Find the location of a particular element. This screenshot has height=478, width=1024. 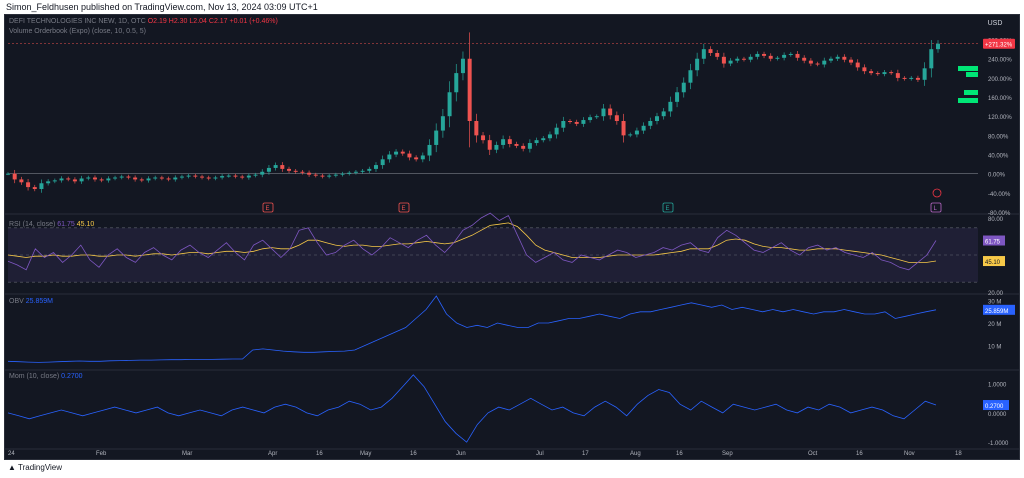

change-value: +0.01 (+0.46%) is located at coordinates (253, 21).